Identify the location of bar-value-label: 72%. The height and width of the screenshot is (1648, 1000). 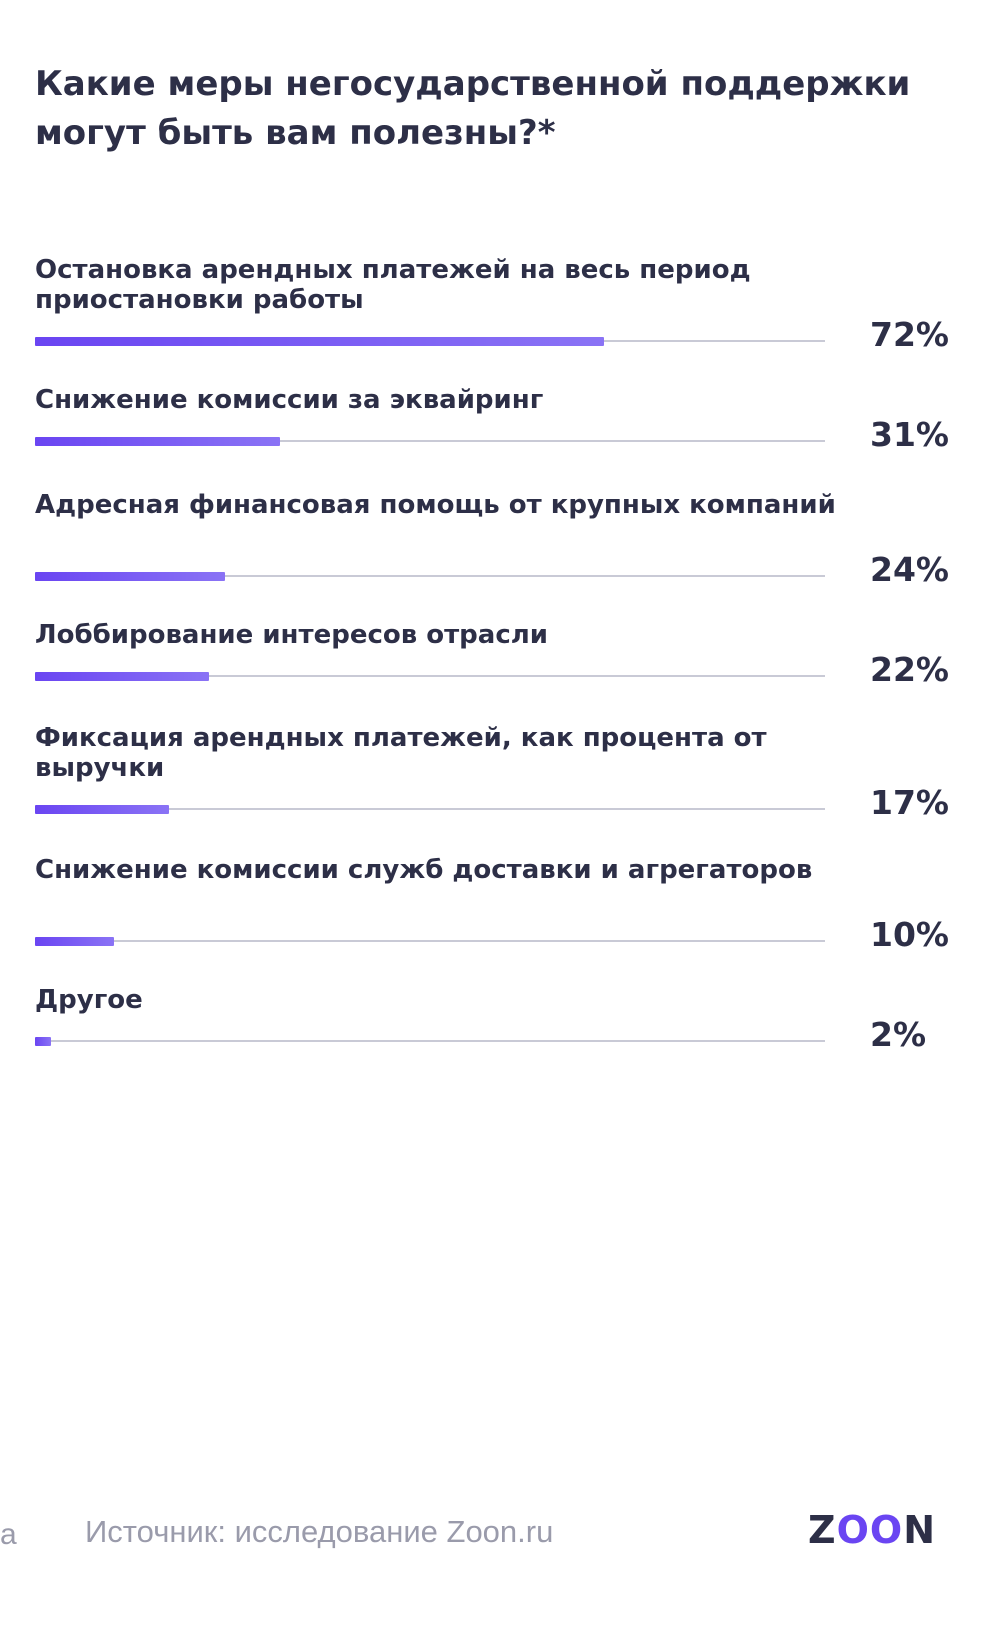
(909, 334).